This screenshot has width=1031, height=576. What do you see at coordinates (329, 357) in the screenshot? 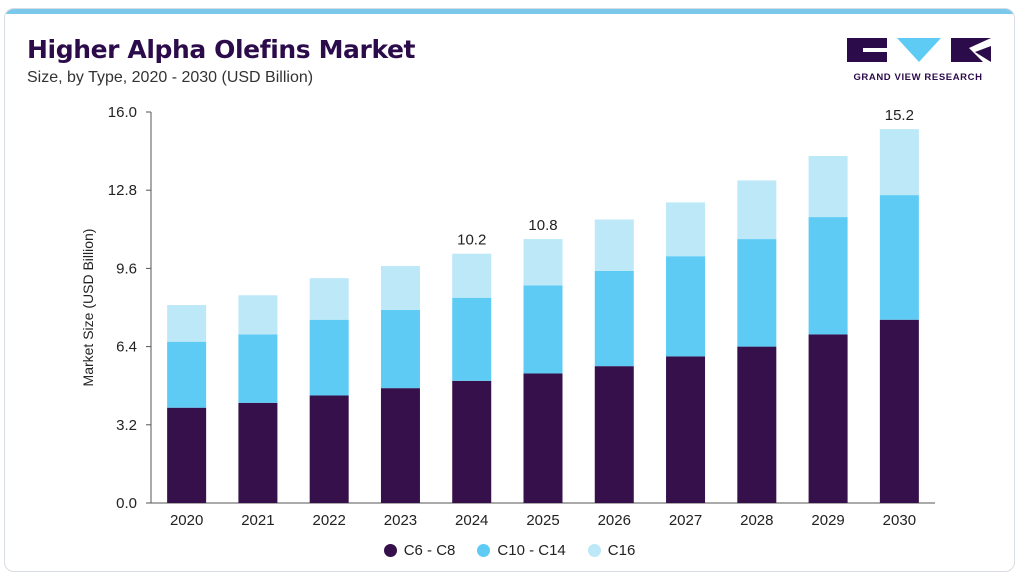
I see `bar-c10-c14-2022` at bounding box center [329, 357].